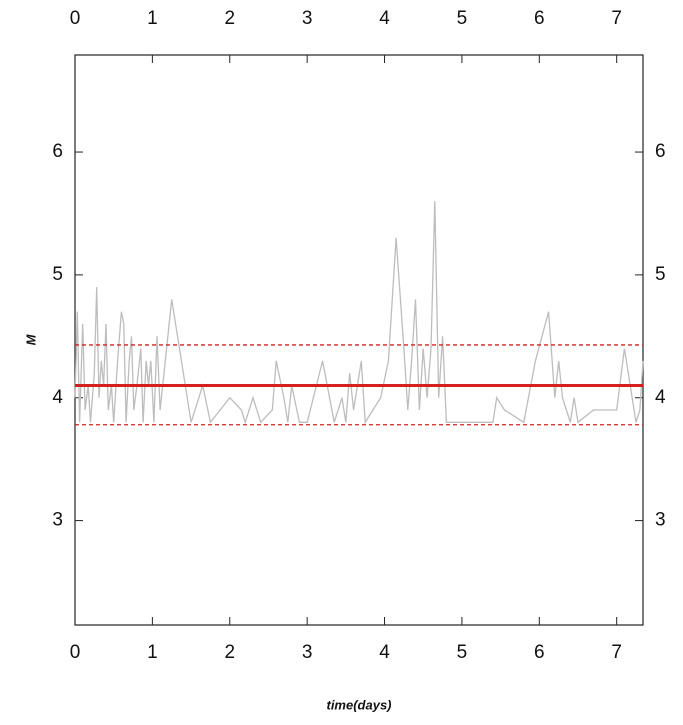 The height and width of the screenshot is (725, 683). What do you see at coordinates (462, 652) in the screenshot?
I see `x-tick-label: 5` at bounding box center [462, 652].